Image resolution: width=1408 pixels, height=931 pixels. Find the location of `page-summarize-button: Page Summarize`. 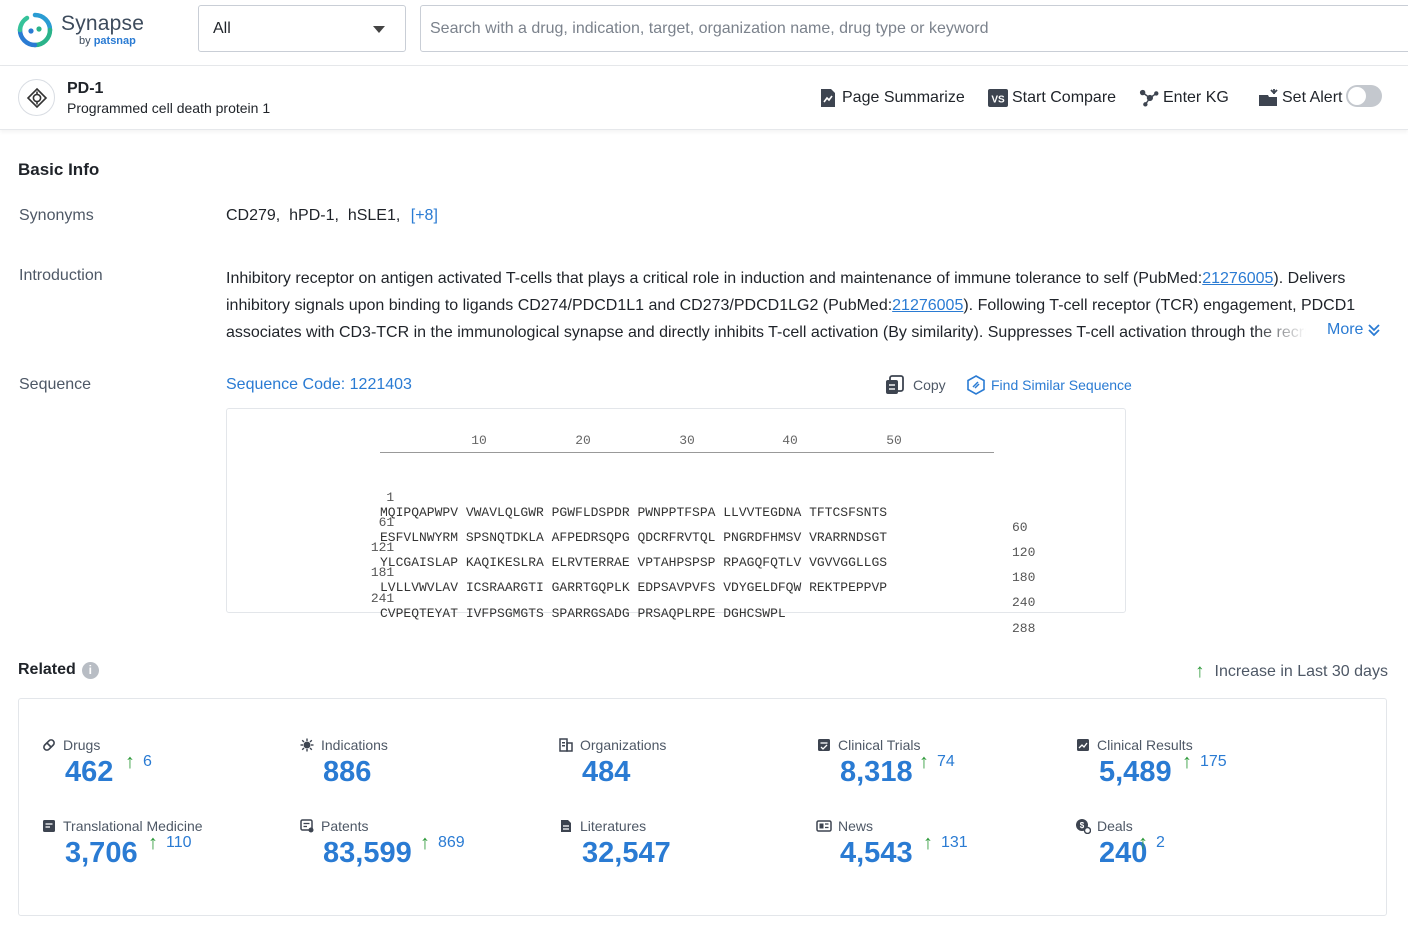

page-summarize-button: Page Summarize is located at coordinates (891, 98).